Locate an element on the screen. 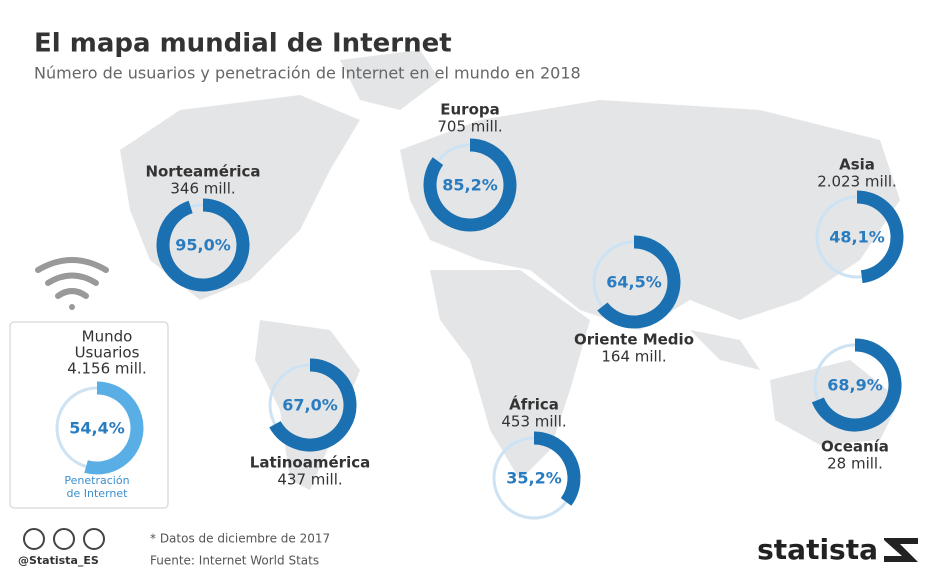 The height and width of the screenshot is (571, 943). donut-value: 48,1% is located at coordinates (857, 237).